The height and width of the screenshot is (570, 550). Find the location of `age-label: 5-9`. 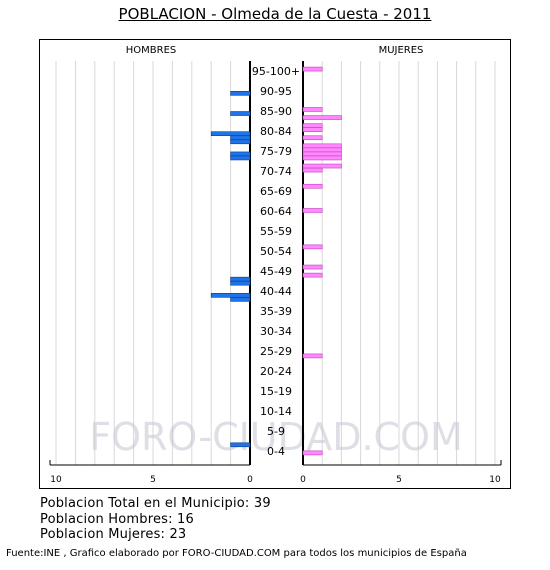

age-label: 5-9 is located at coordinates (276, 431).